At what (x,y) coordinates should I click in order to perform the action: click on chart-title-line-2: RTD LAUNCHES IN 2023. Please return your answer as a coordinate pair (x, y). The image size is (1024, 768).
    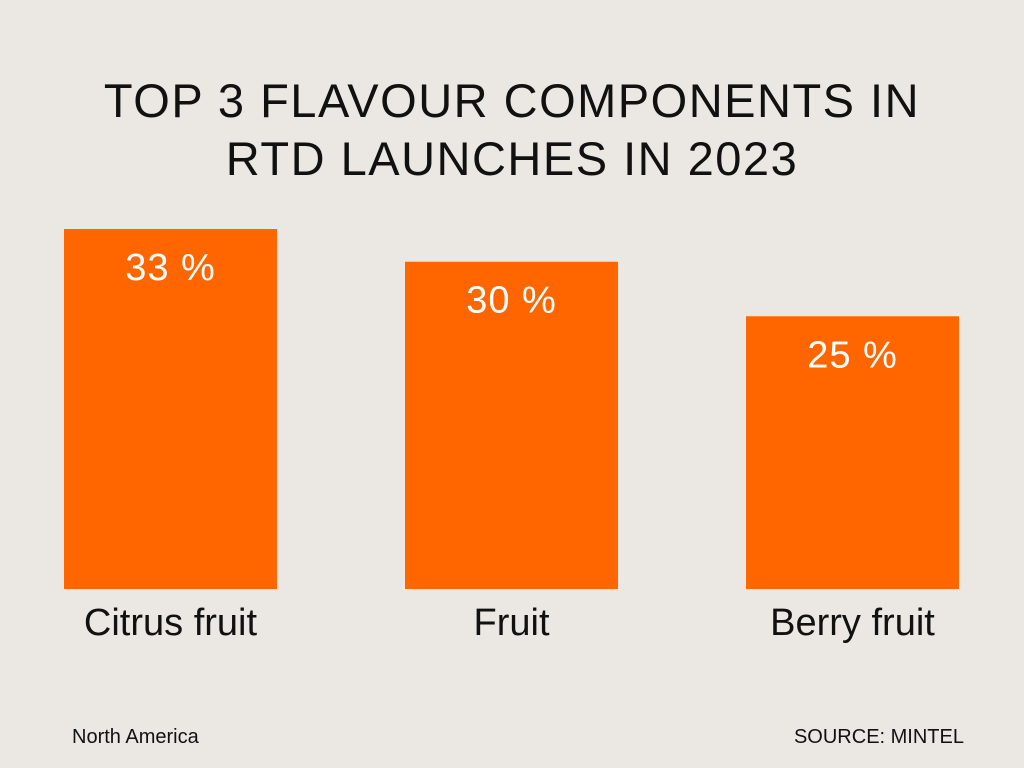
    Looking at the image, I should click on (512, 158).